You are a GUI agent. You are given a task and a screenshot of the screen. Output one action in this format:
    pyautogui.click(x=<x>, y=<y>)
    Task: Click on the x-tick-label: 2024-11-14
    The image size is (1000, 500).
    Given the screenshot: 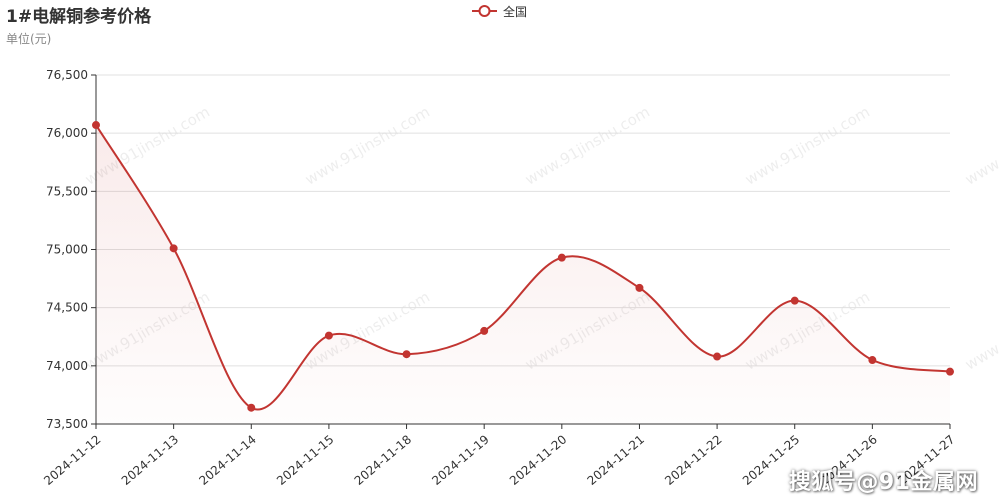 What is the action you would take?
    pyautogui.click(x=227, y=460)
    